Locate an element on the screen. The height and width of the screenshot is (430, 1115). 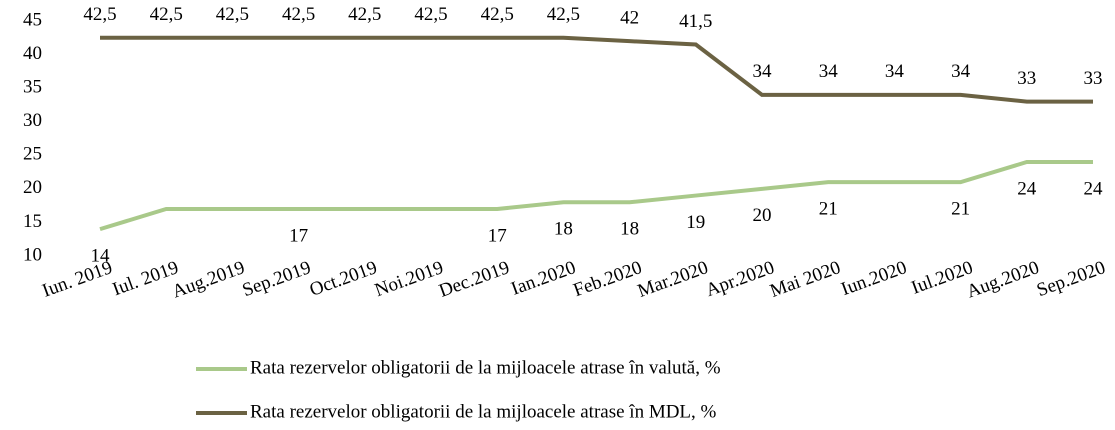
x-tick-label: Mai 2020 is located at coordinates (805, 279).